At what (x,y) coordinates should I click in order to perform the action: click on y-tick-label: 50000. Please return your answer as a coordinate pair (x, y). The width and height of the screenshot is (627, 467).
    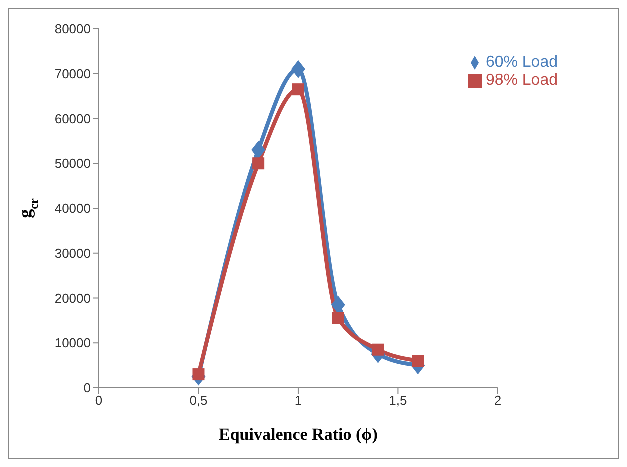
    Looking at the image, I should click on (72, 164).